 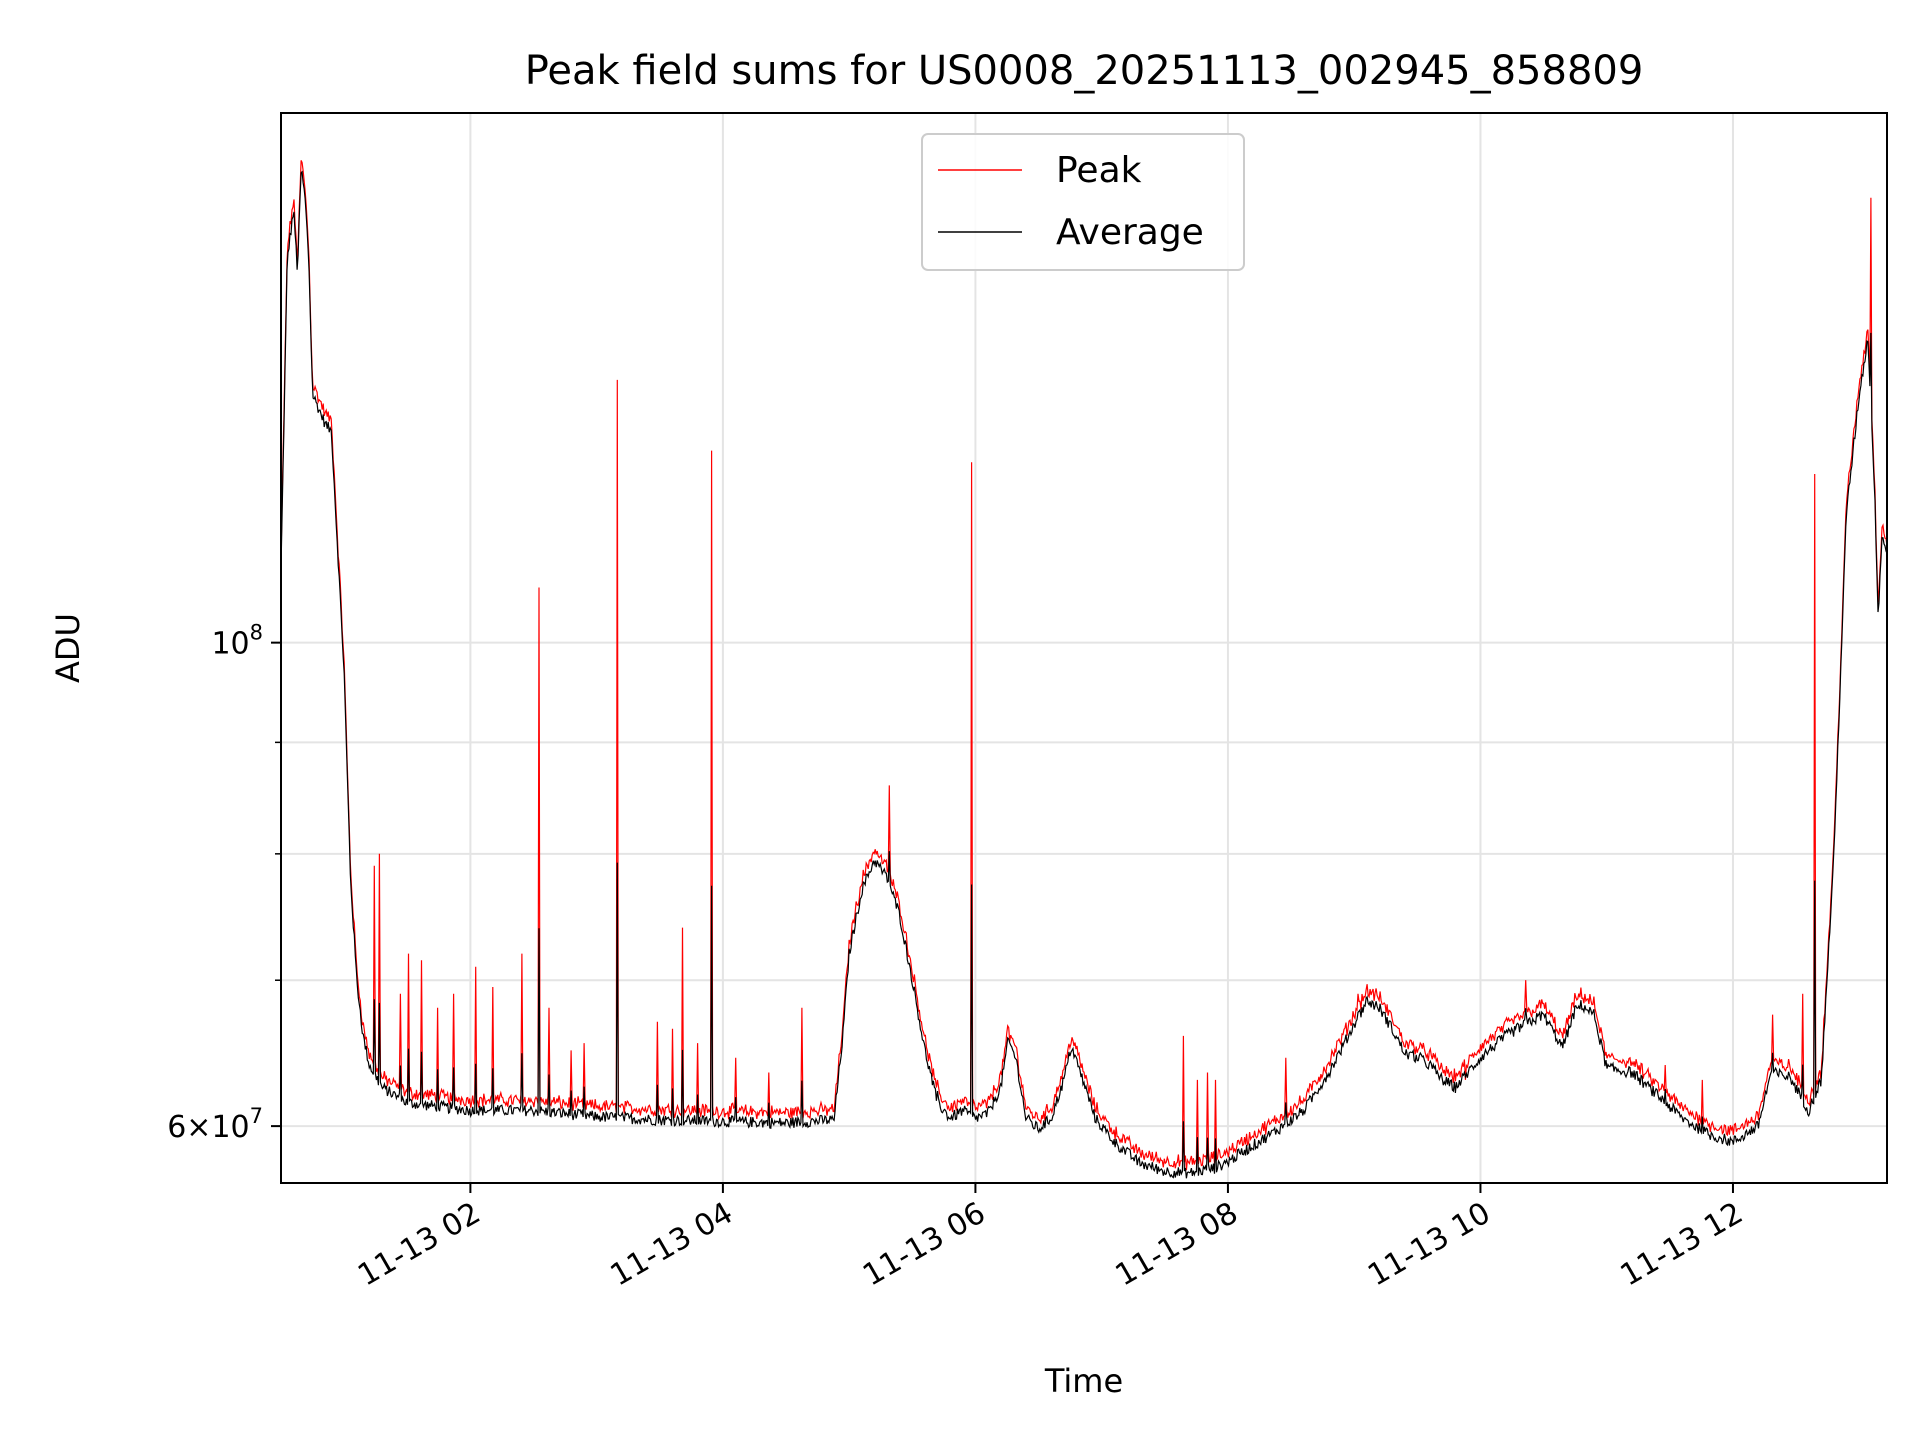 I want to click on x-axis-label: Time, so click(x=1083, y=1381).